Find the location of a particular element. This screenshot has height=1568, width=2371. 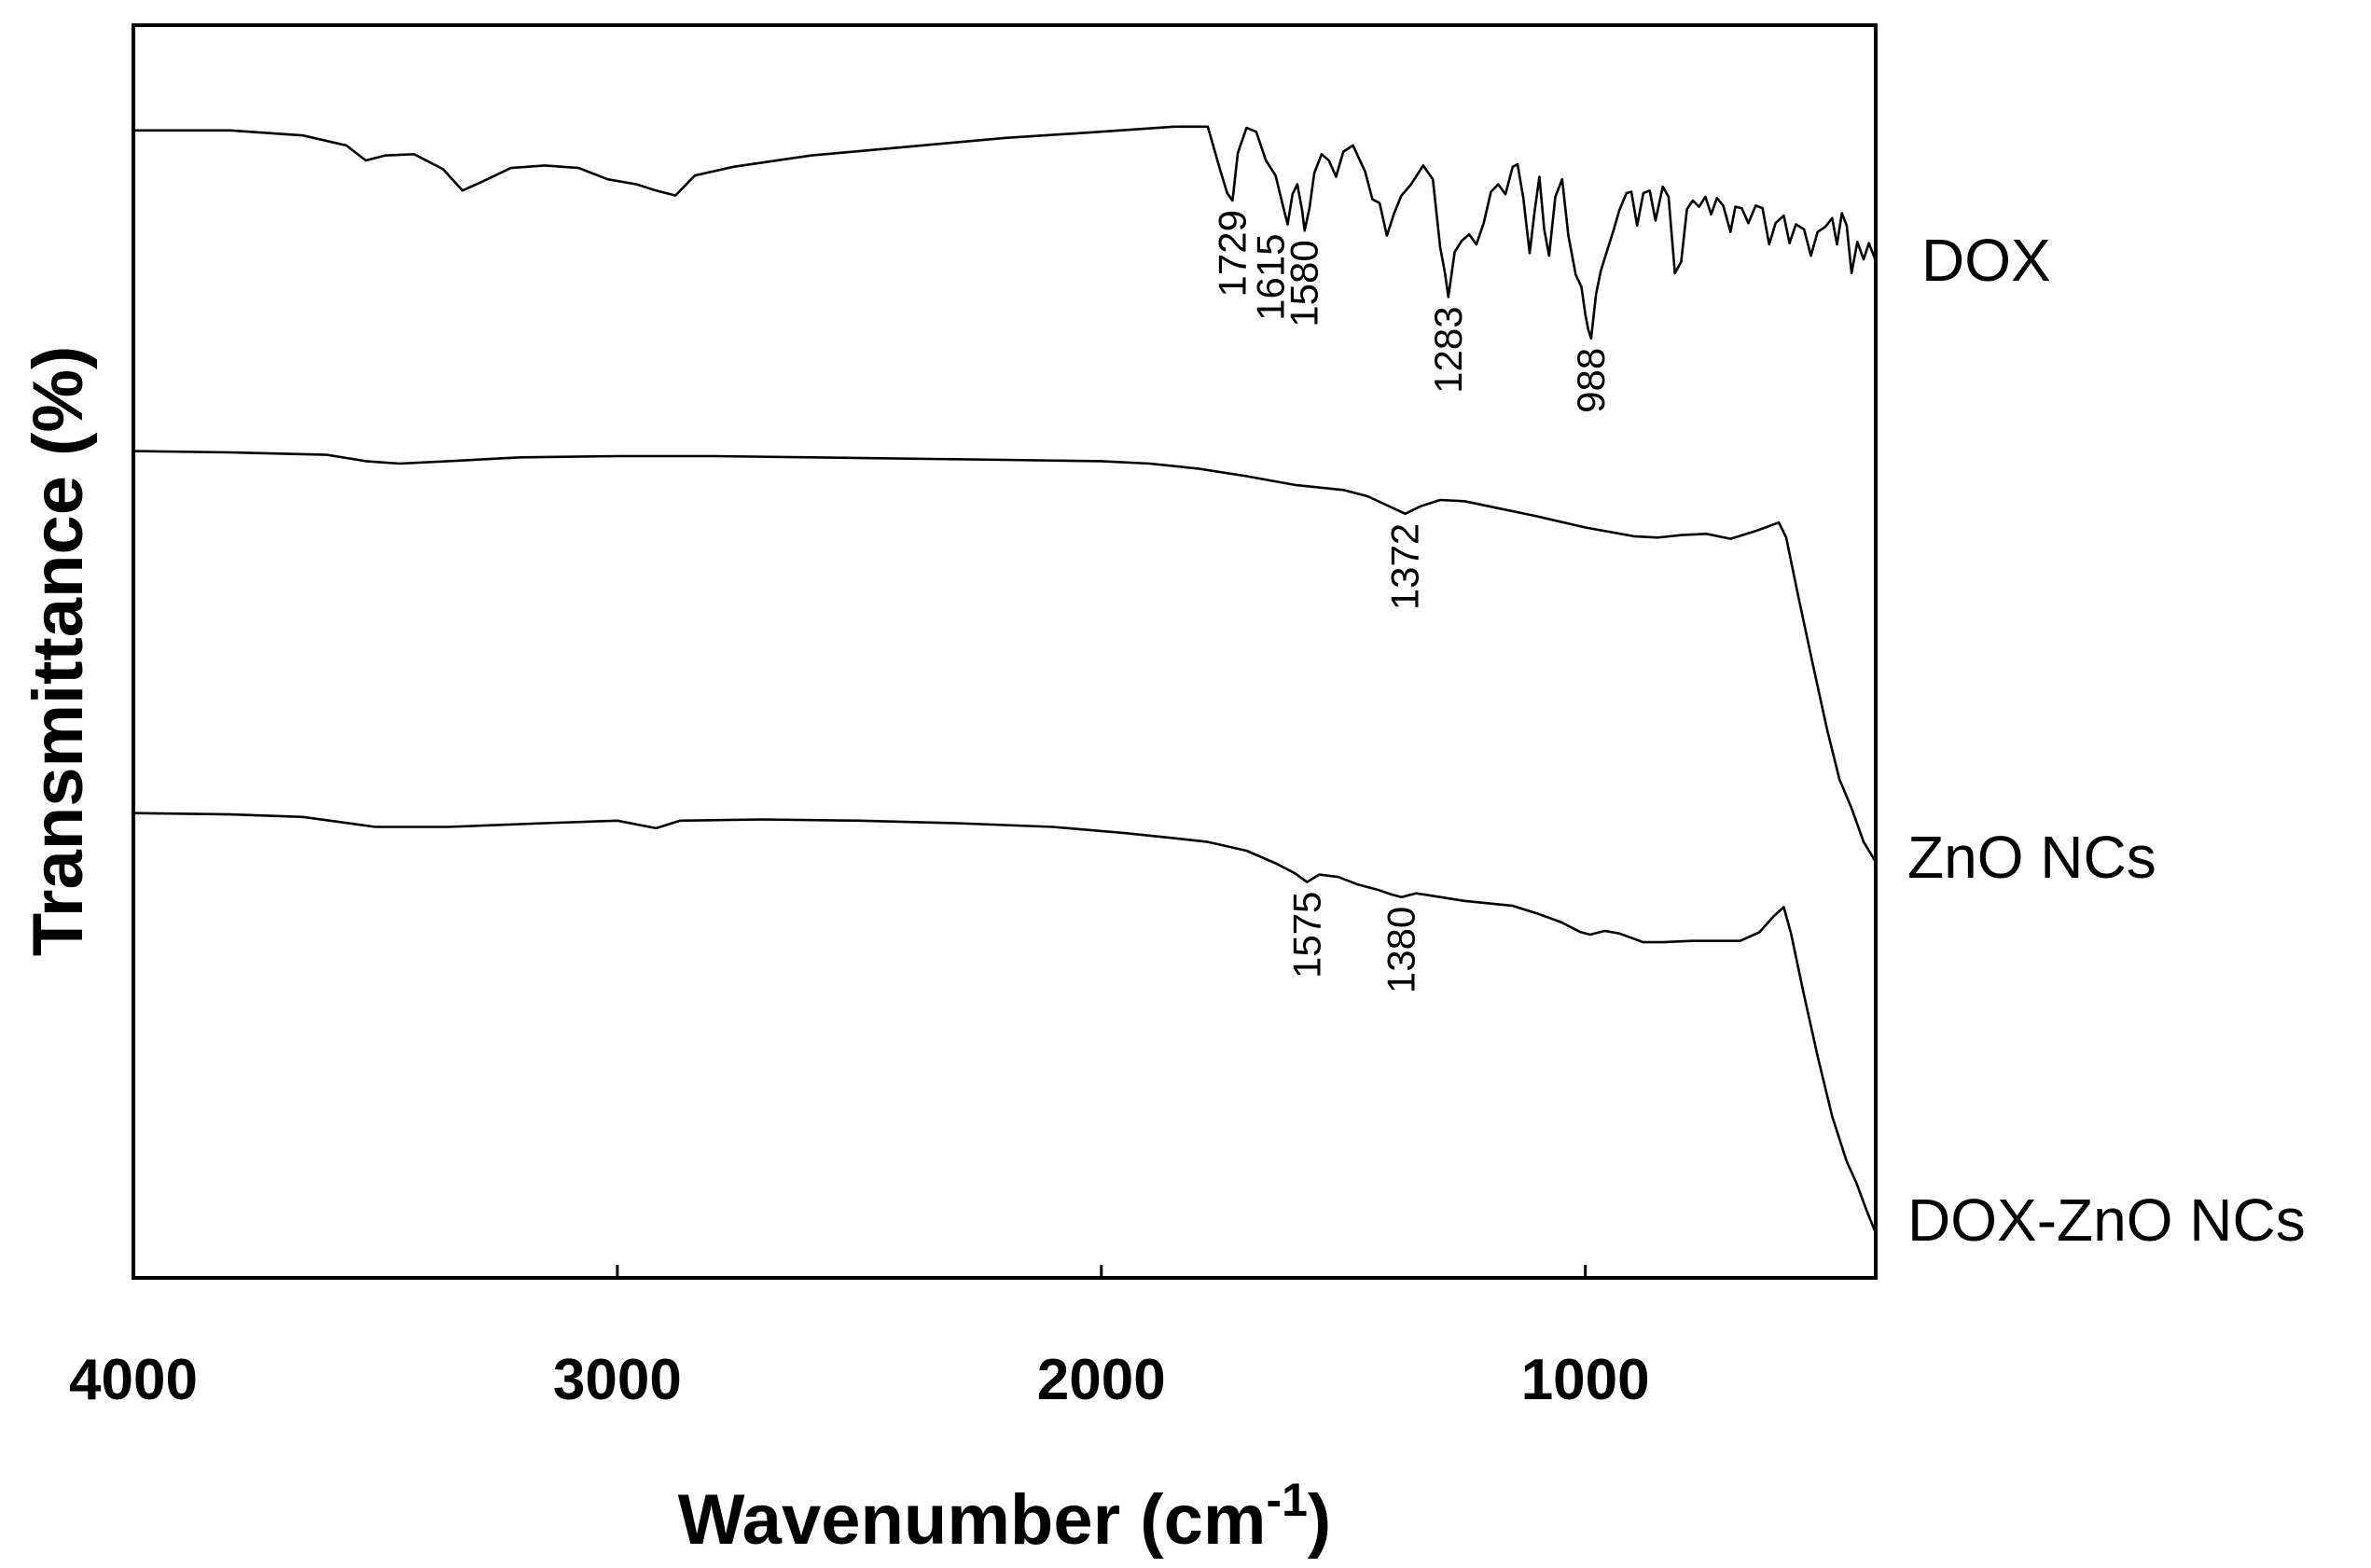

peak-label: 1575 is located at coordinates (1306, 935).